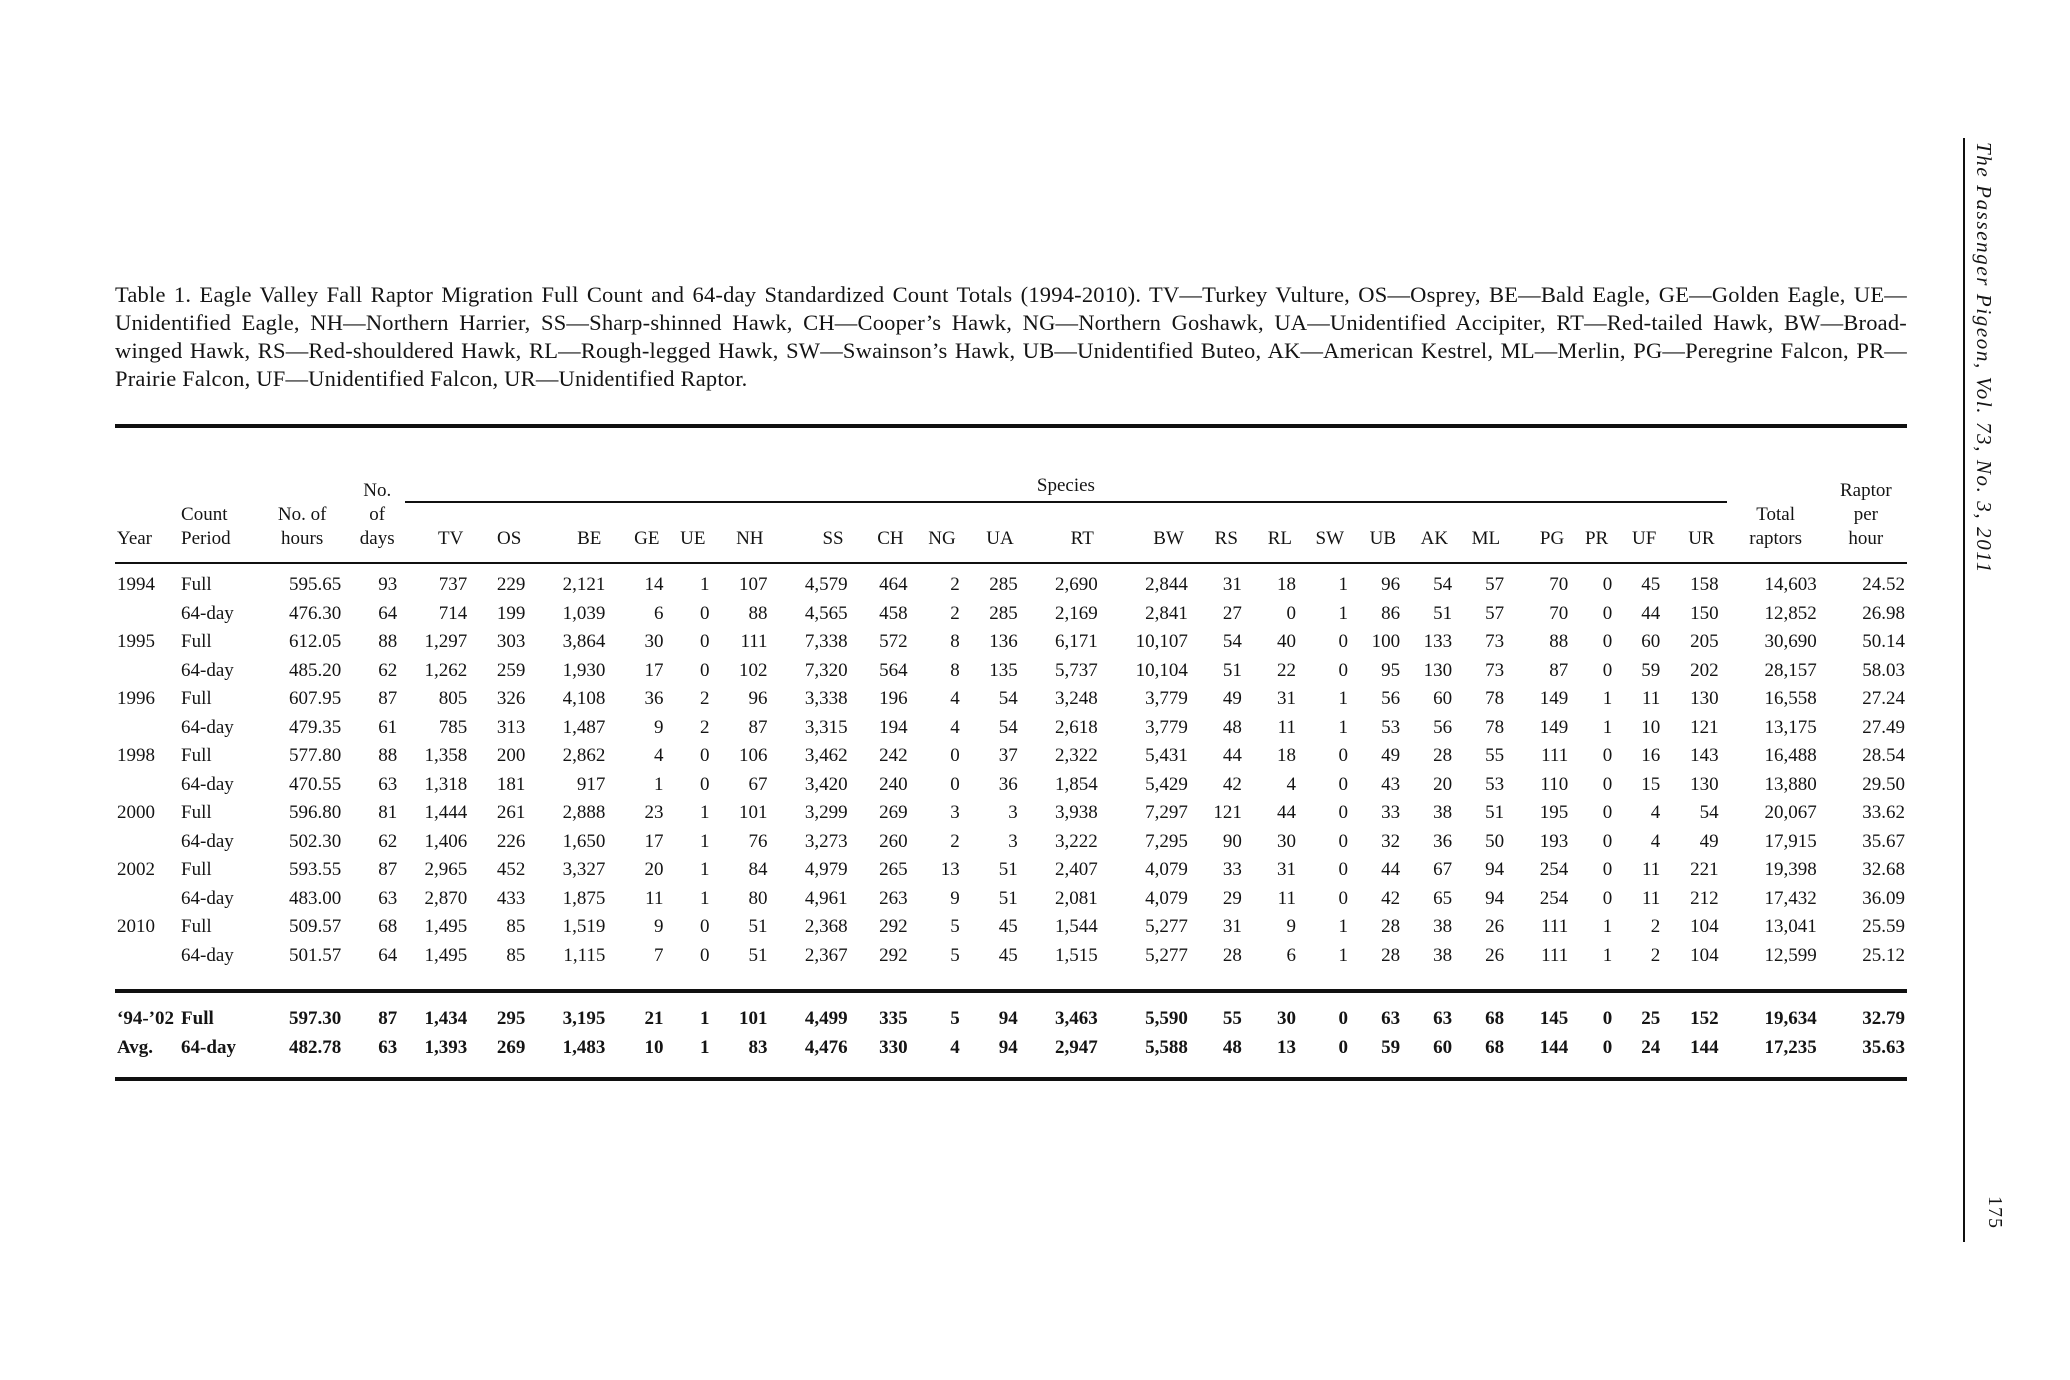 The height and width of the screenshot is (1380, 2070). What do you see at coordinates (388, 898) in the screenshot?
I see `days-cell: 63` at bounding box center [388, 898].